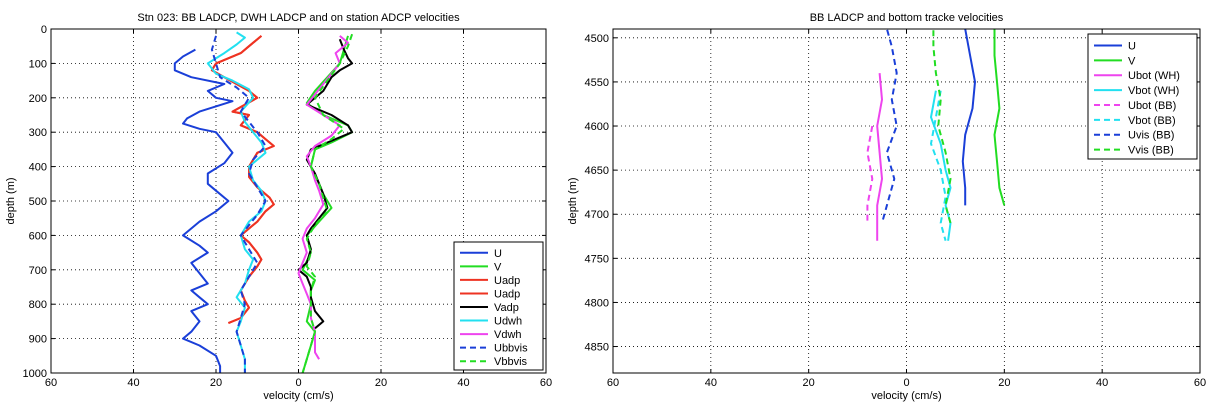 This screenshot has height=415, width=1217. Describe the element at coordinates (889, 126) in the screenshot. I see `right-series-uvis-bb` at that location.